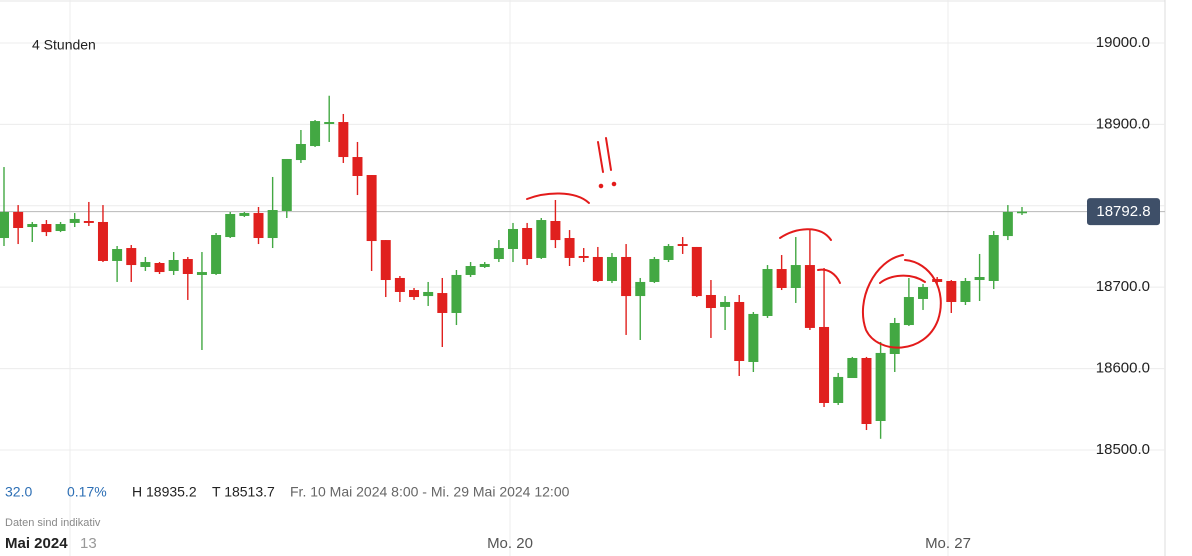 The width and height of the screenshot is (1192, 556). I want to click on x-tick-label: 13, so click(88, 543).